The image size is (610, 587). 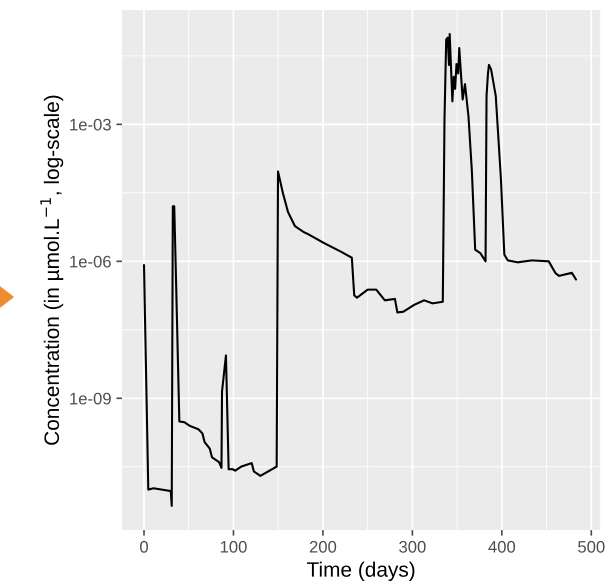 I want to click on y-tick-label: 1e-06, so click(x=90, y=262).